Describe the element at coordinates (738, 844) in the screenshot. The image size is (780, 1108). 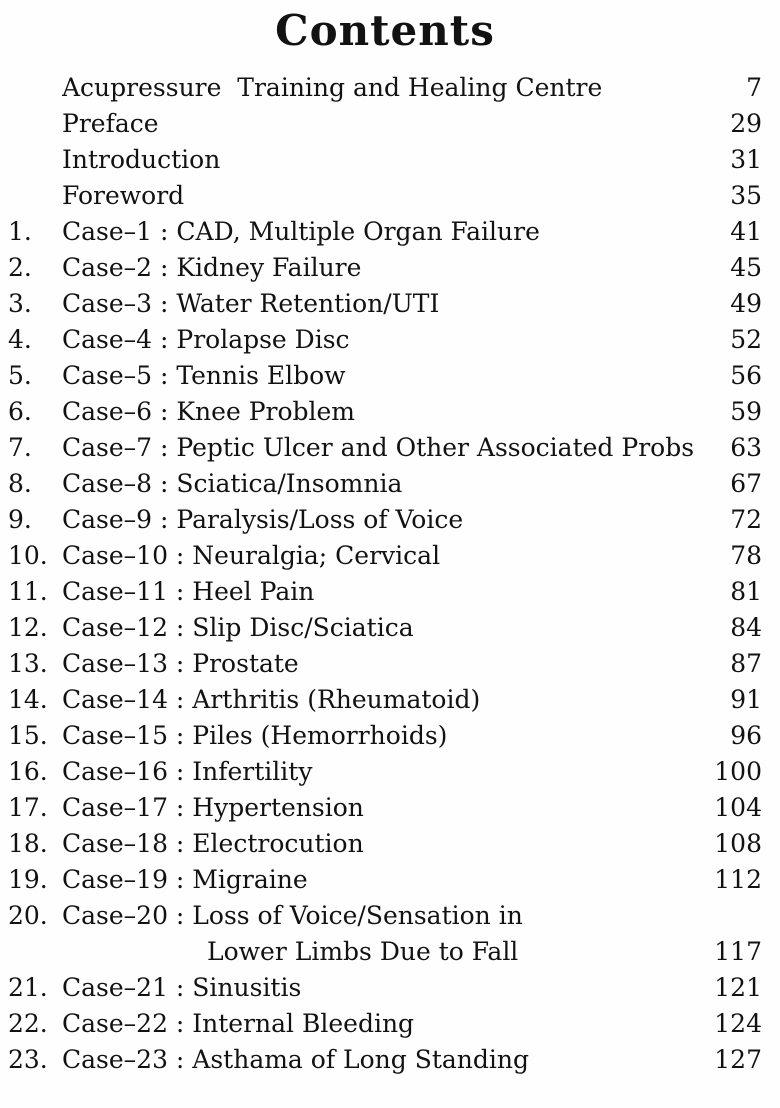
I see `entry-page: 108` at that location.